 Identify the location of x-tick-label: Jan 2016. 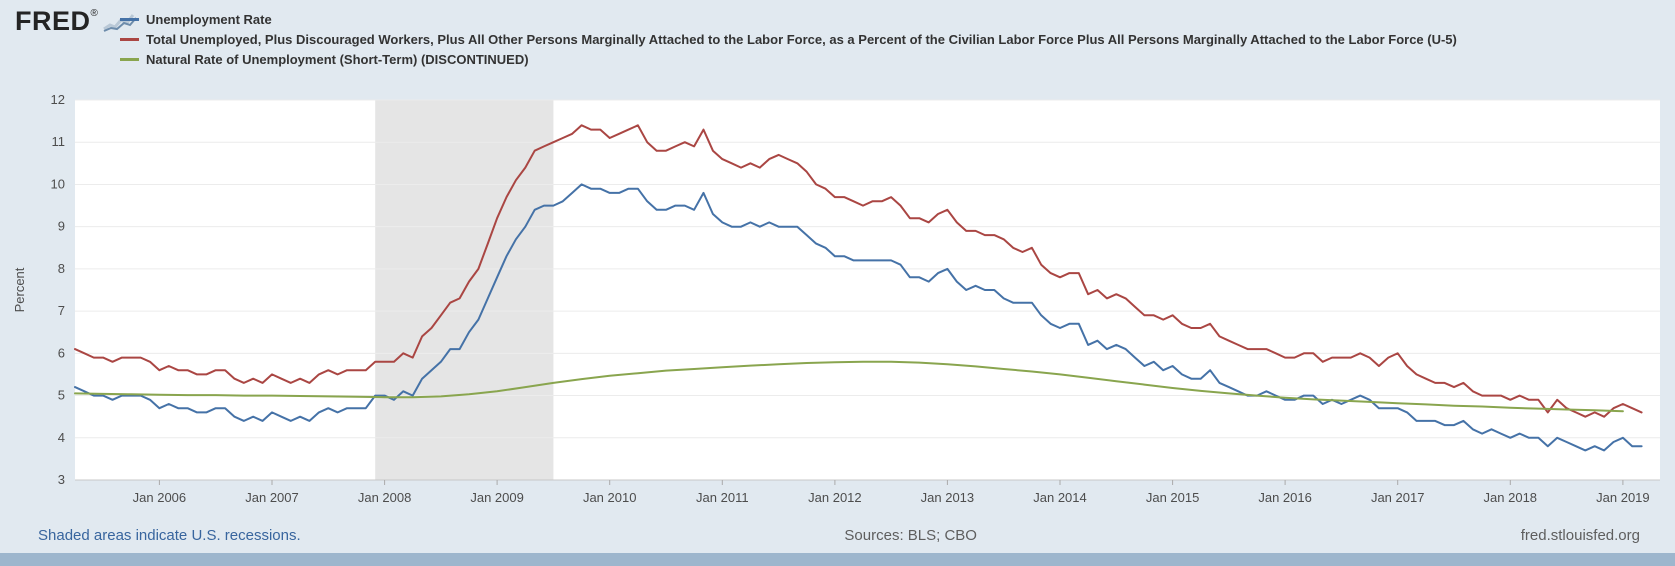
(1285, 497).